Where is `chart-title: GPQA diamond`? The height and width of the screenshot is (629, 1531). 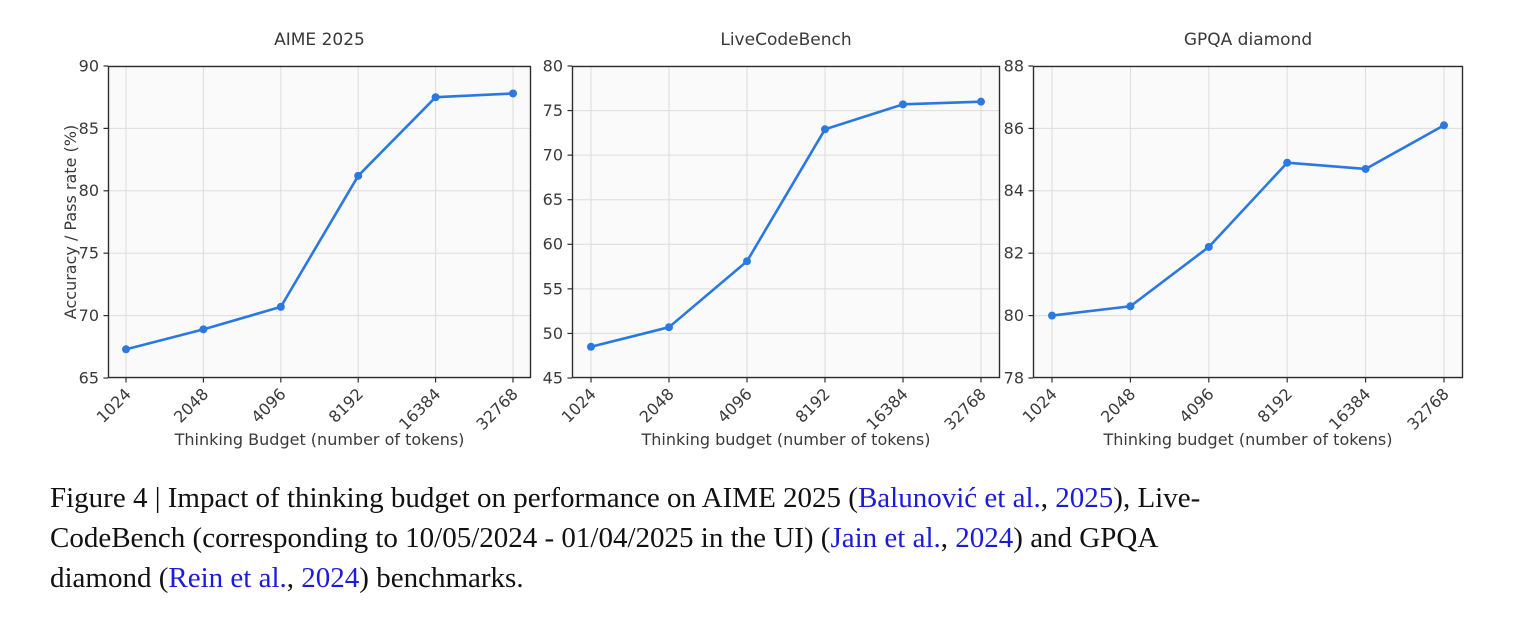 chart-title: GPQA diamond is located at coordinates (1248, 40).